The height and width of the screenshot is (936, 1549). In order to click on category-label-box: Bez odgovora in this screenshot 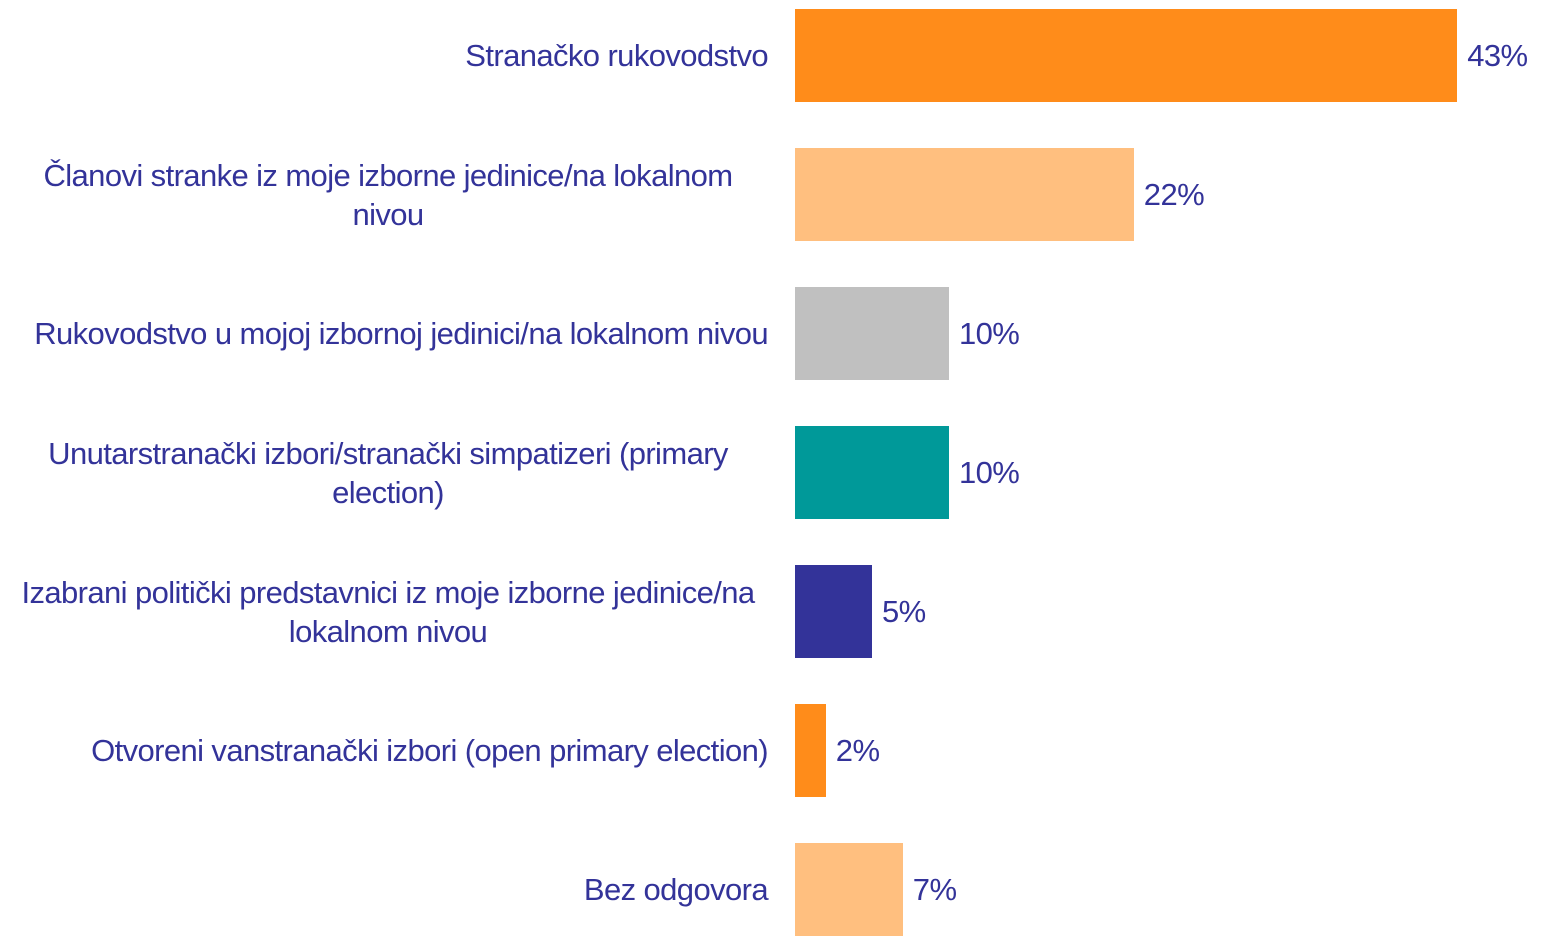, I will do `click(384, 889)`.